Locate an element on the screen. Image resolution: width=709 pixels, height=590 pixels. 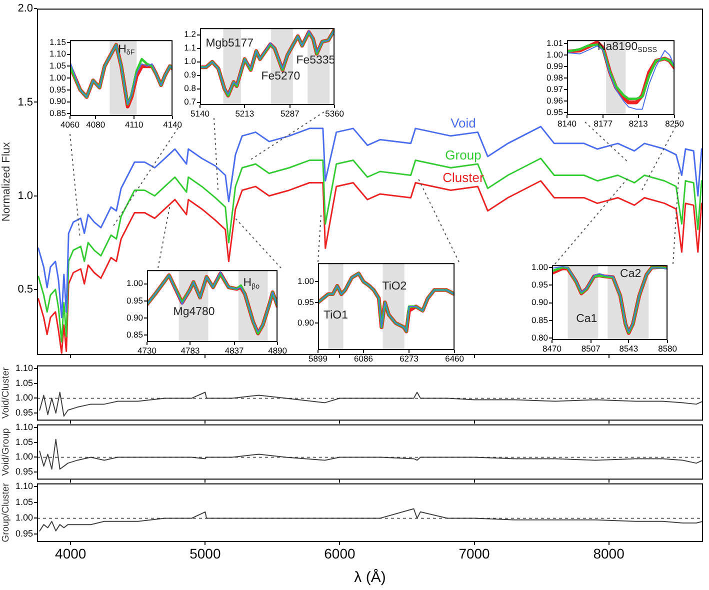
x-tick-label: 5899 is located at coordinates (318, 358).